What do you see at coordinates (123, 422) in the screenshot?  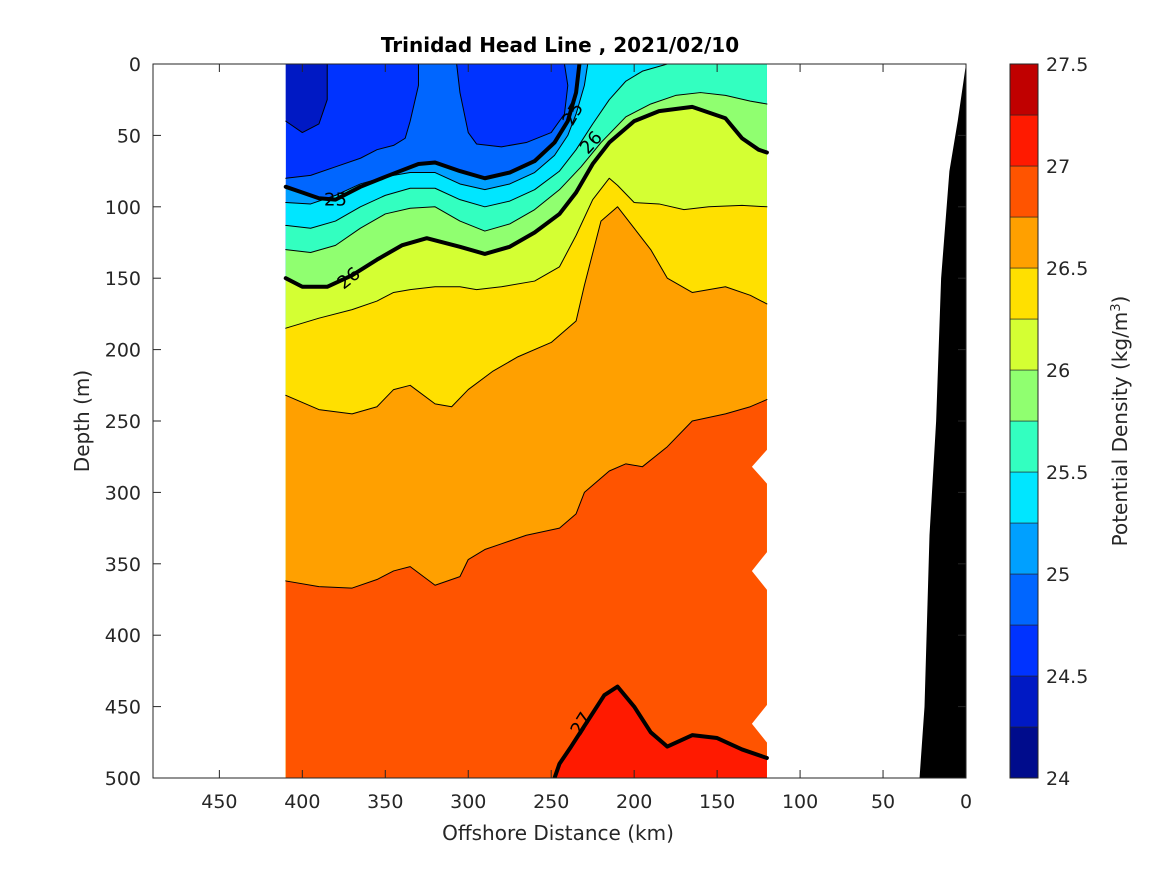 I see `y-tick-label: 250` at bounding box center [123, 422].